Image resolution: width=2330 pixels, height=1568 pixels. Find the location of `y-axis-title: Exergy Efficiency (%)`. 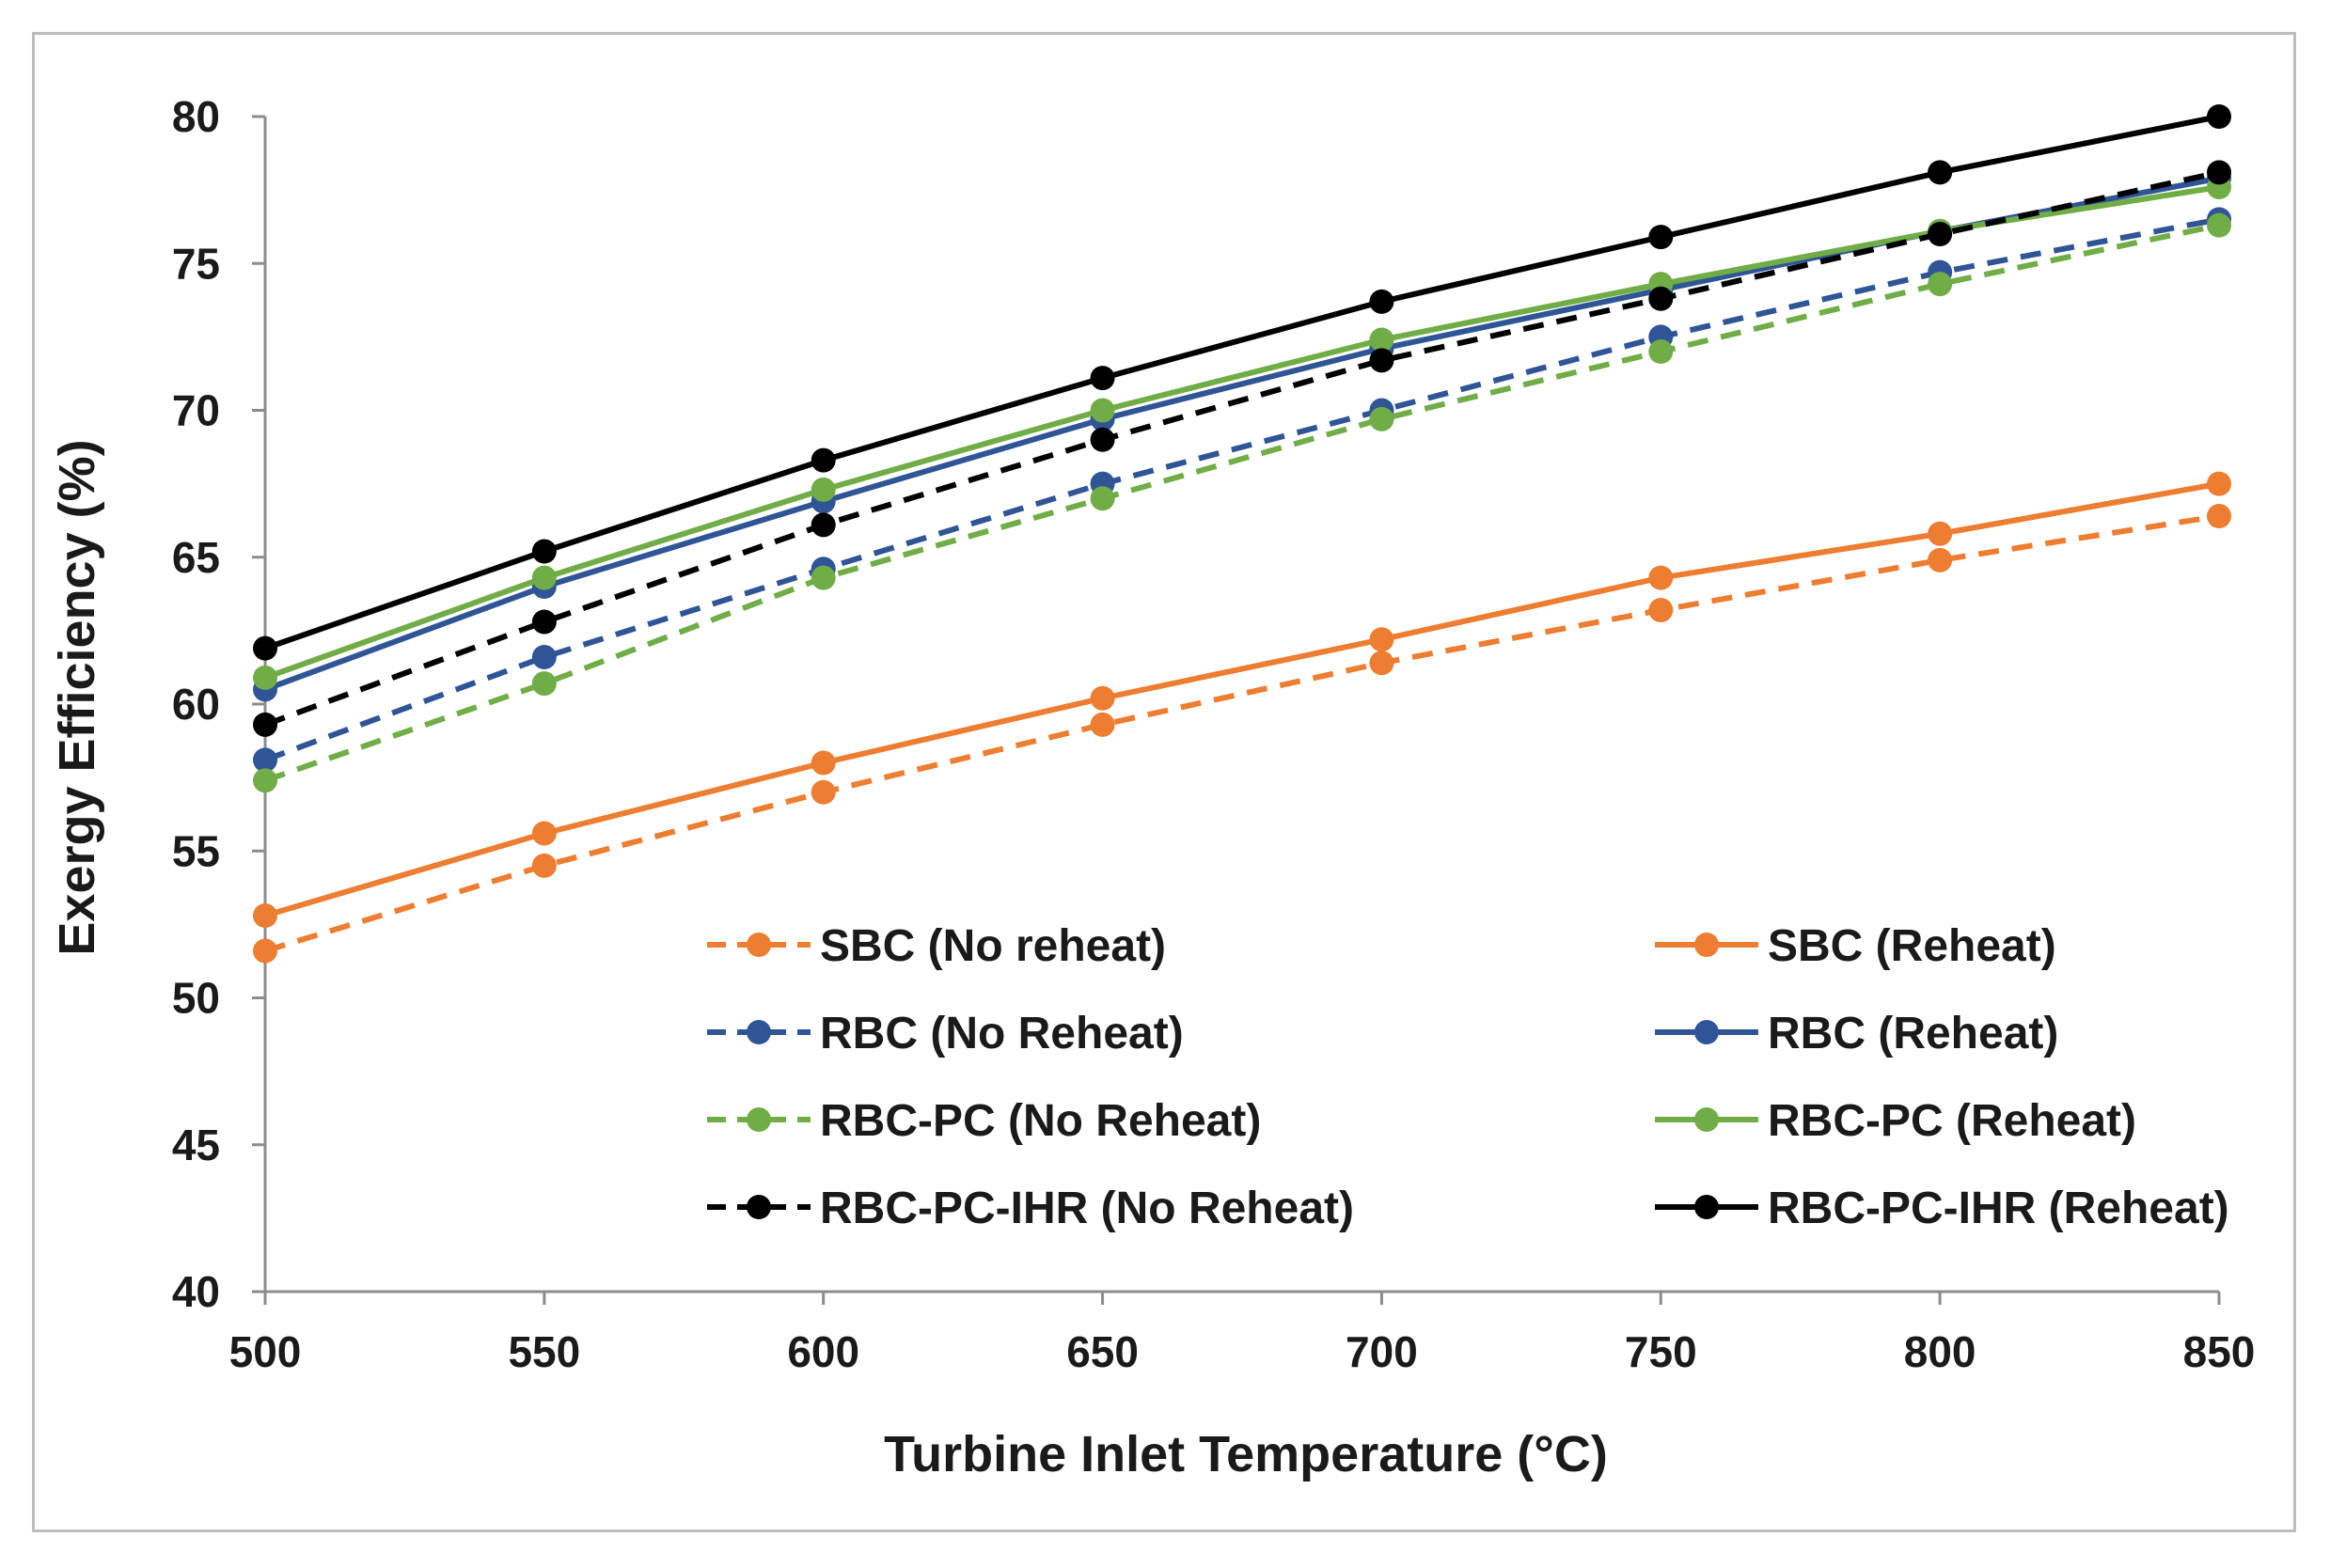

y-axis-title: Exergy Efficiency (%) is located at coordinates (77, 697).